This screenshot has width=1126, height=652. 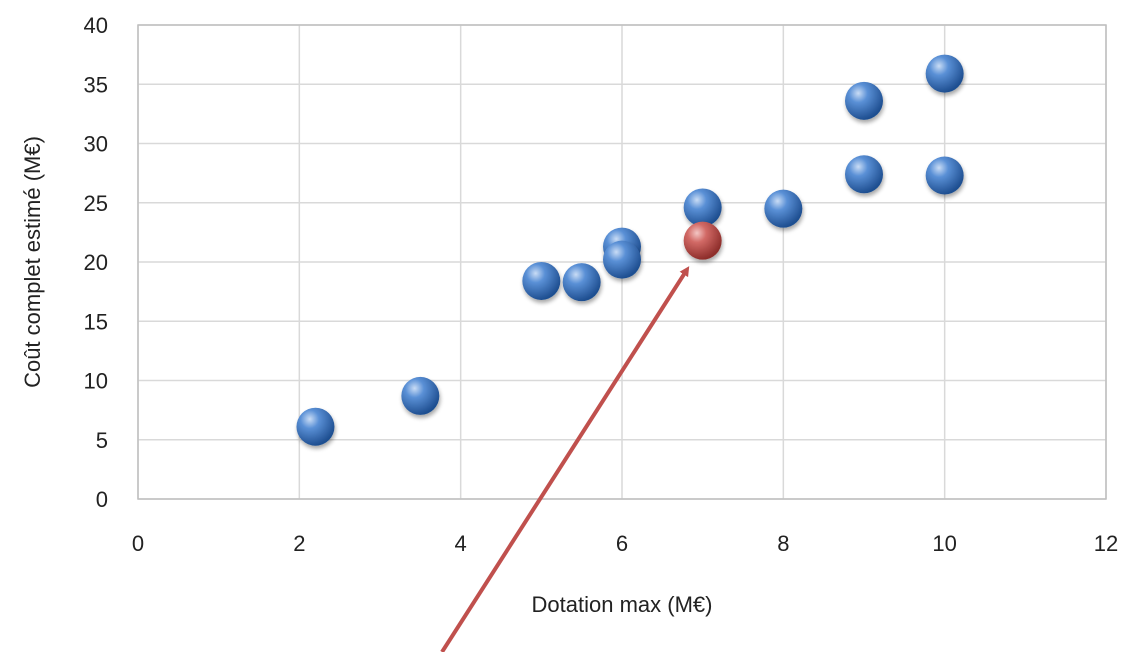 I want to click on x-tick-label: 2, so click(x=299, y=543).